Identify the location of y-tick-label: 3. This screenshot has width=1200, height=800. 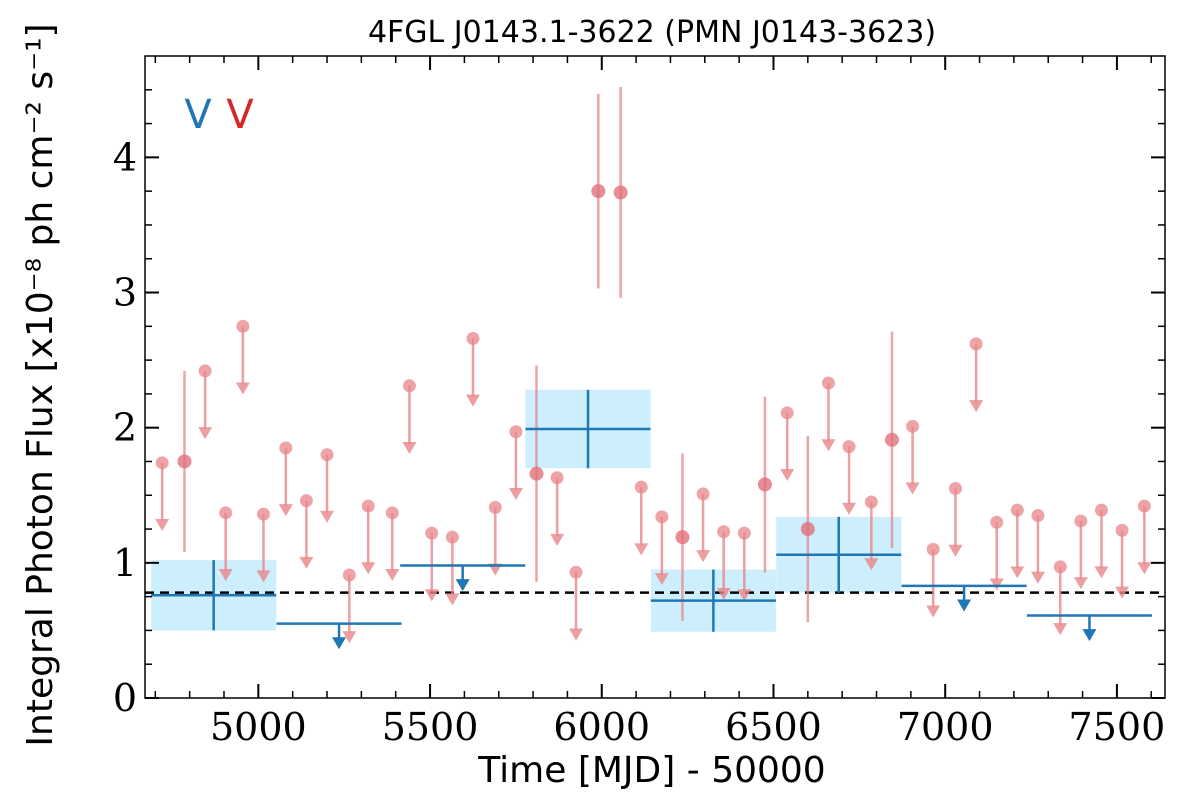
(125, 293).